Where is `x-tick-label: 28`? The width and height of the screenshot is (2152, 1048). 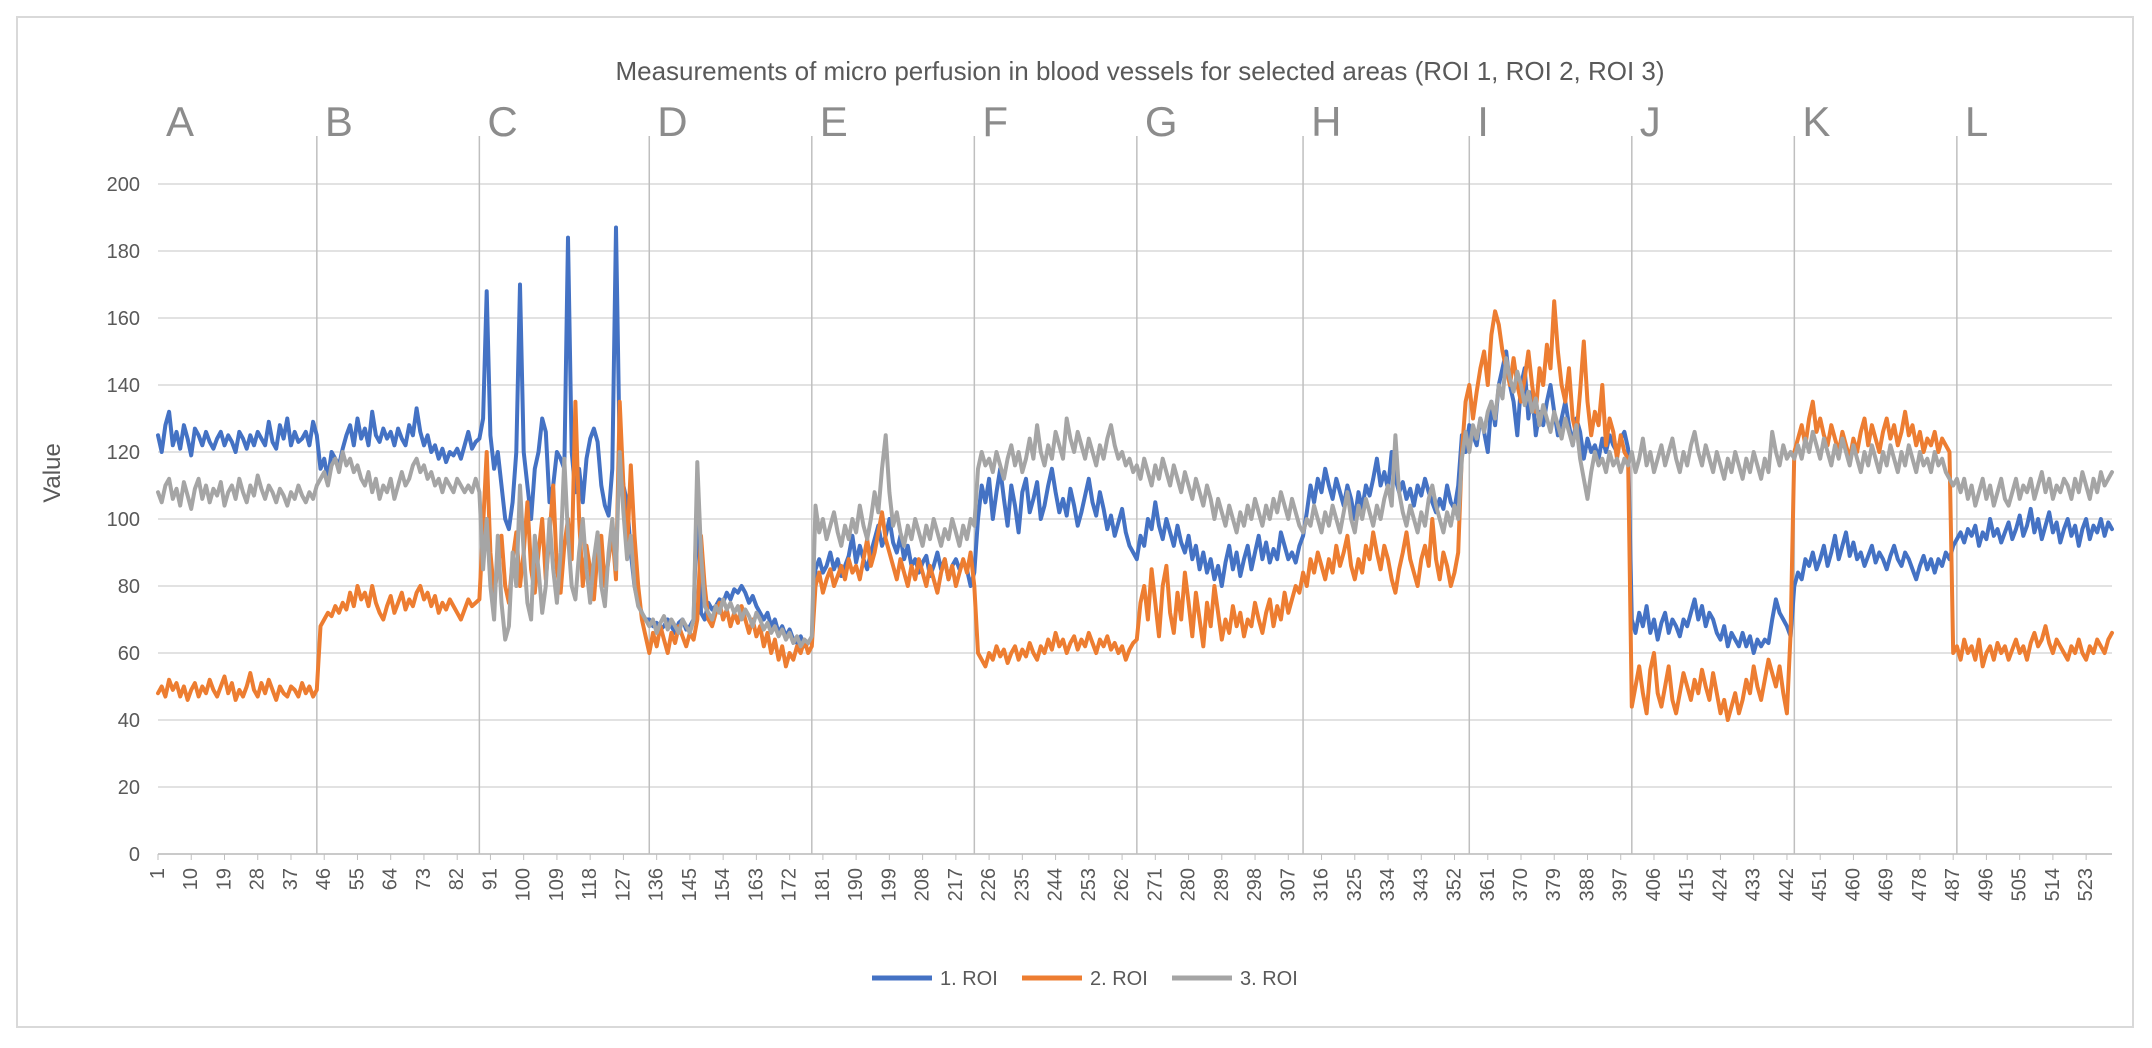
x-tick-label: 28 is located at coordinates (258, 879).